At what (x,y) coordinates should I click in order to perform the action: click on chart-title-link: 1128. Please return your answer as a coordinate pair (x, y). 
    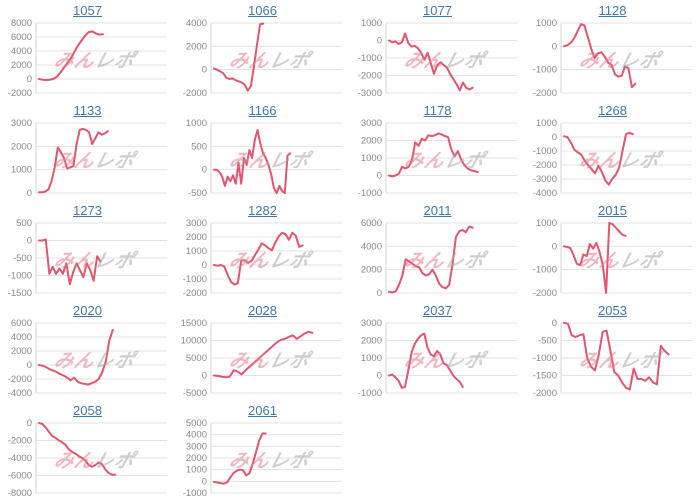
    Looking at the image, I should click on (612, 10).